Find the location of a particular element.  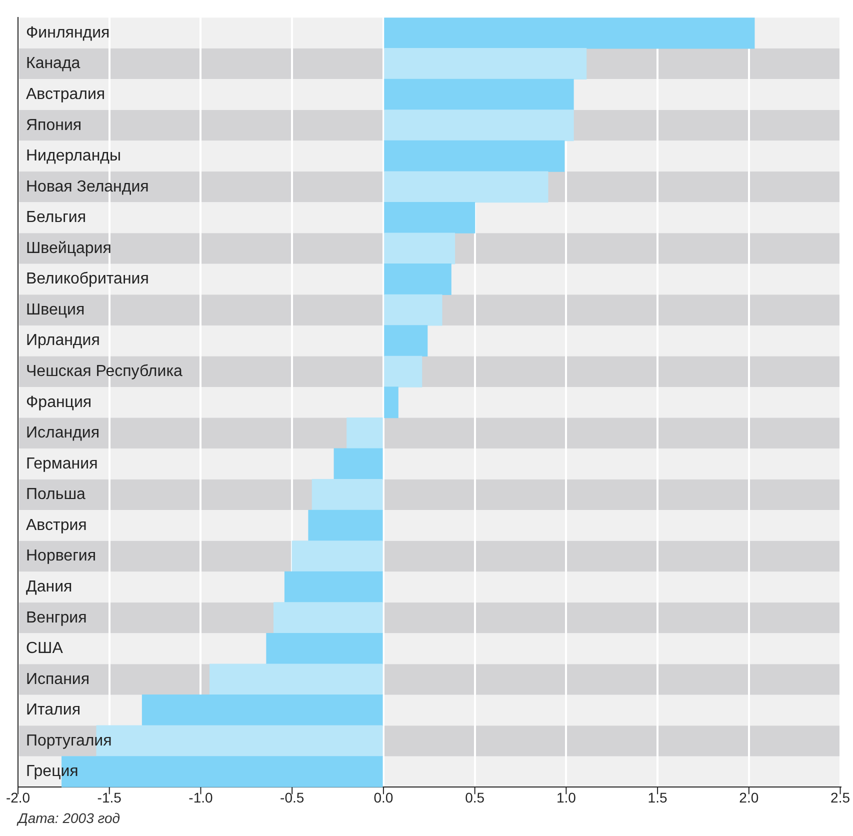

y-tick-label: Исландия is located at coordinates (63, 433).